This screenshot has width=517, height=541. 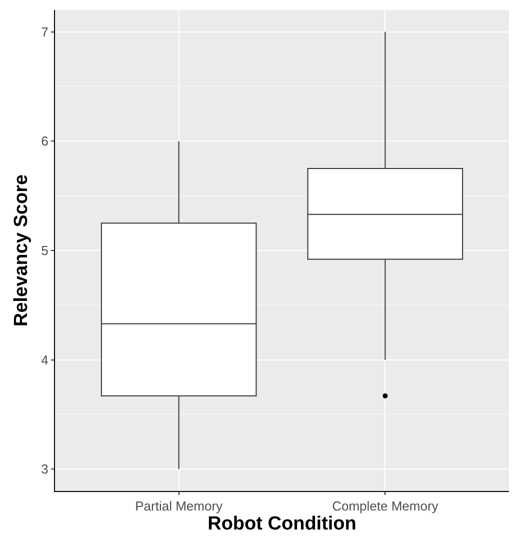 I want to click on x-axis-title: Robot Condition, so click(x=282, y=524).